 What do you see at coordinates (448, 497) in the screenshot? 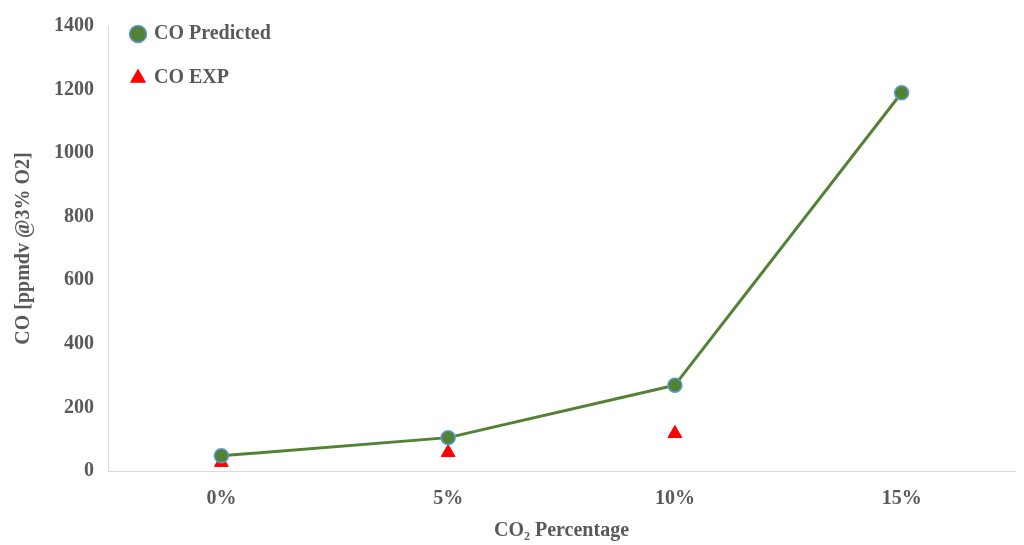
I see `x-tick-label: 5%` at bounding box center [448, 497].